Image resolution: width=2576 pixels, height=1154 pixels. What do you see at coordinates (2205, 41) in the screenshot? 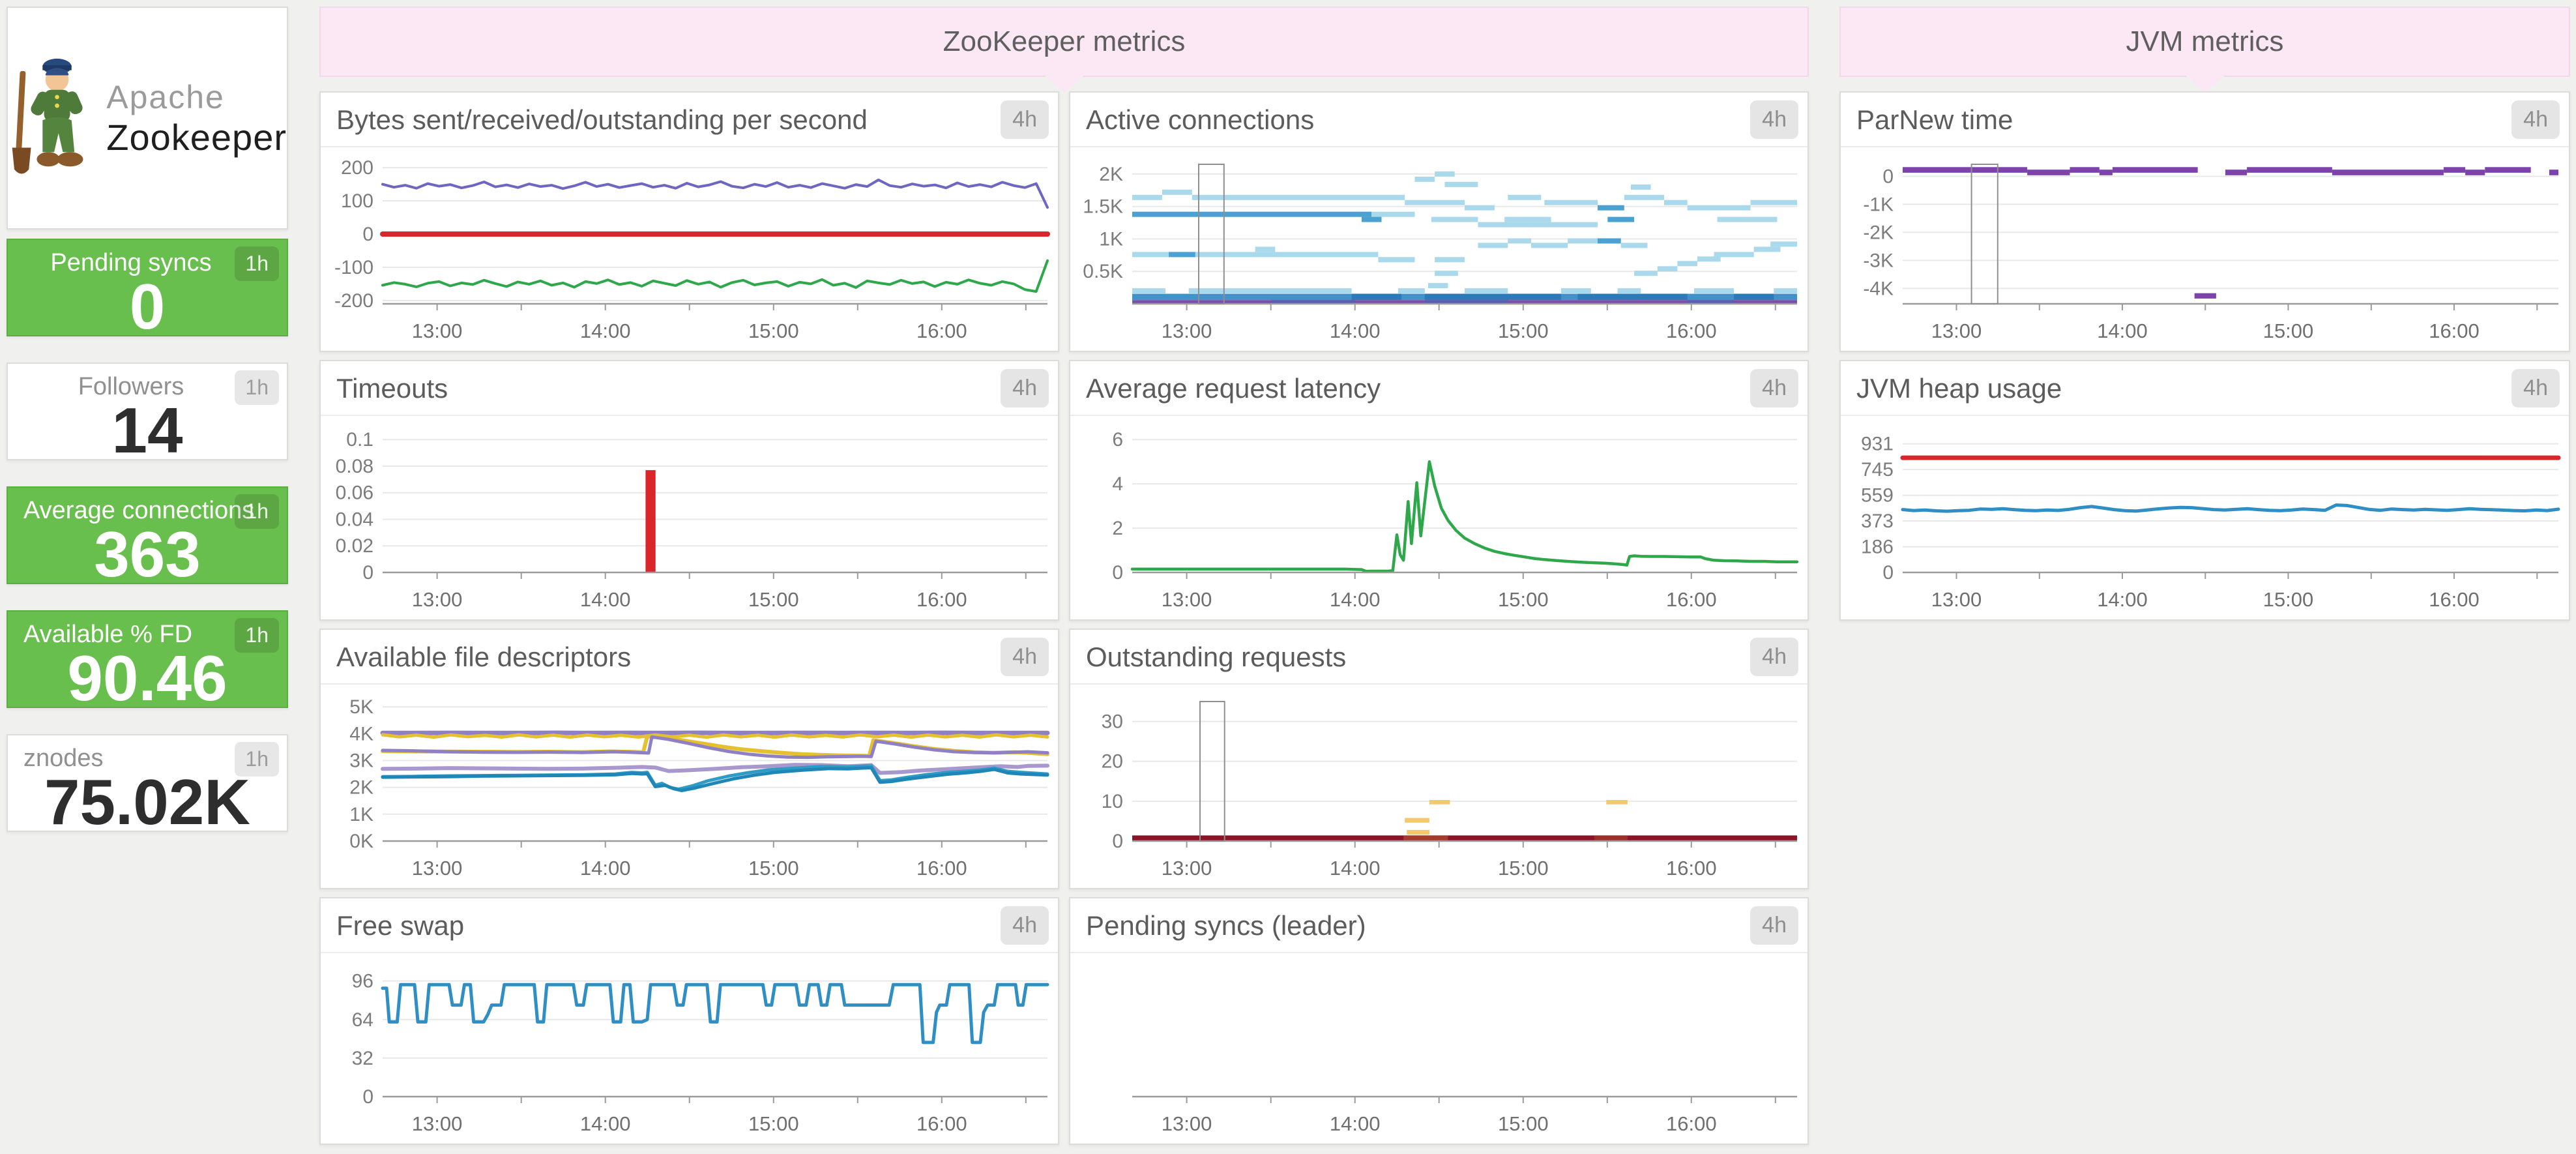
I see `section-title: JVM metrics` at bounding box center [2205, 41].